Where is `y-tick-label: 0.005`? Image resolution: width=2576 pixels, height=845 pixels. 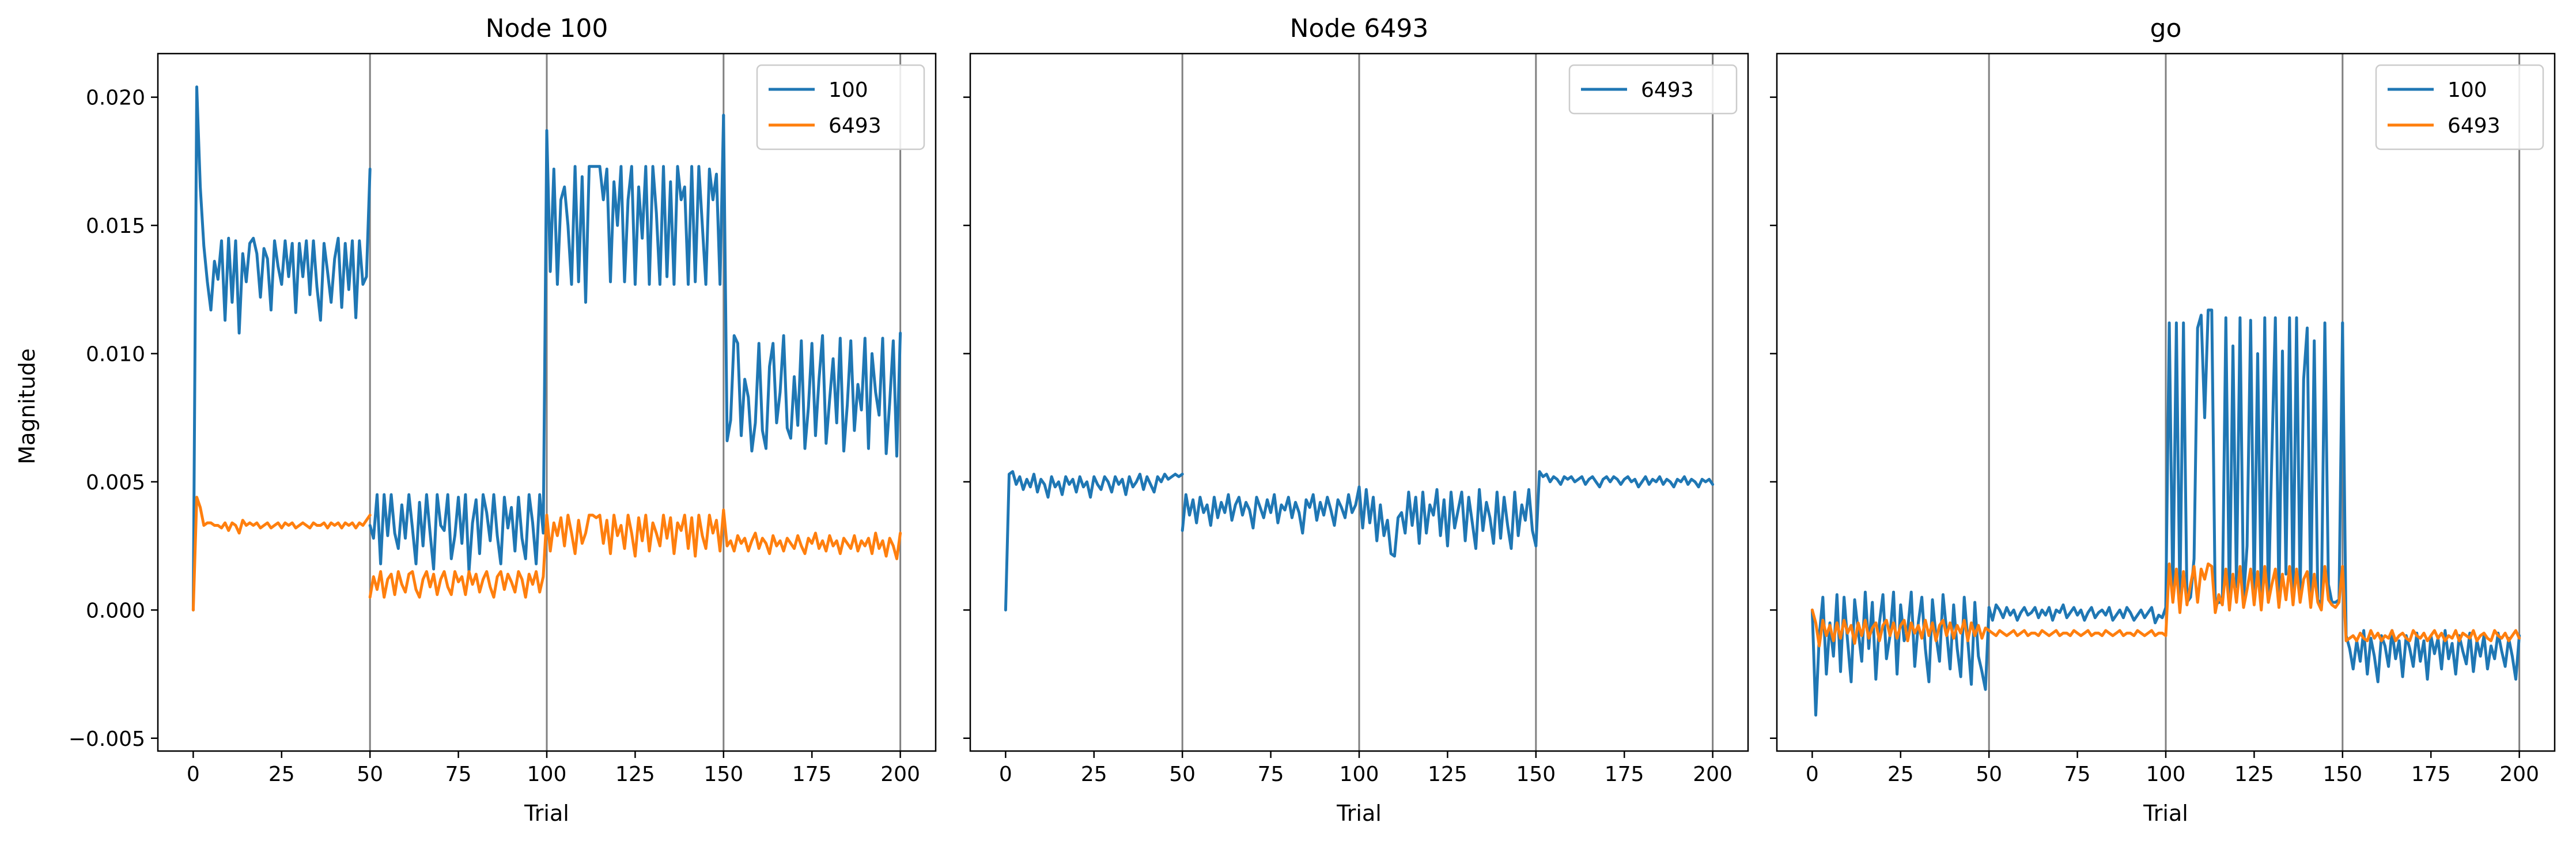 y-tick-label: 0.005 is located at coordinates (115, 483).